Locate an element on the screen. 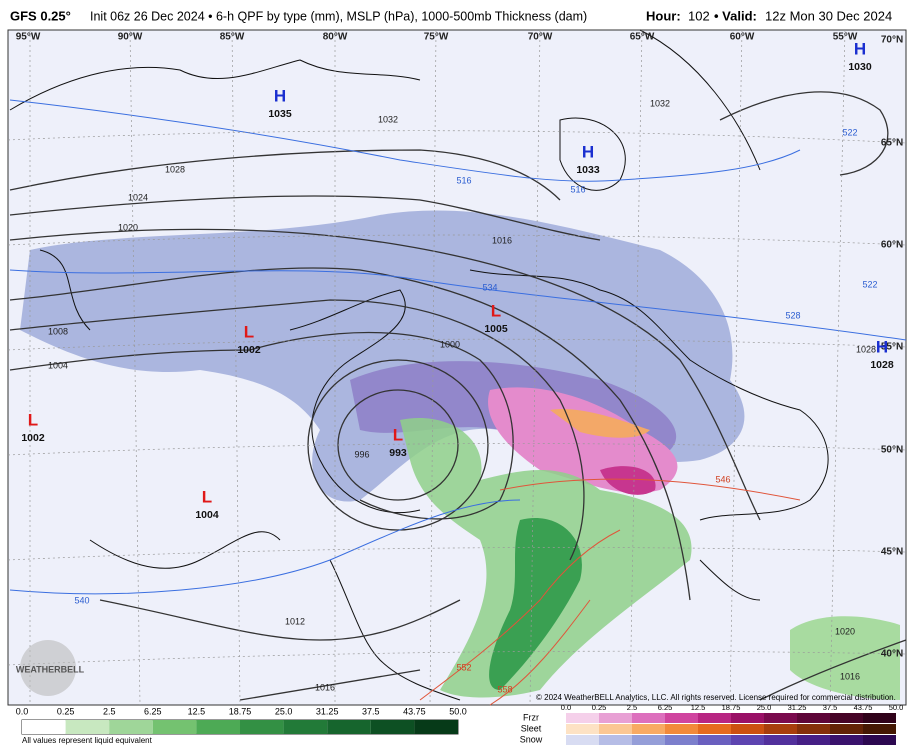  rain-scale-label: 0.25 is located at coordinates (66, 711).